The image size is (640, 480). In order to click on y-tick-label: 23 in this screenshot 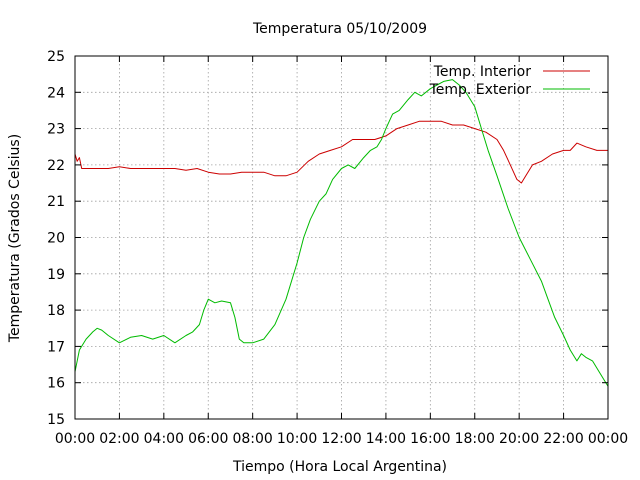, I will do `click(56, 130)`.